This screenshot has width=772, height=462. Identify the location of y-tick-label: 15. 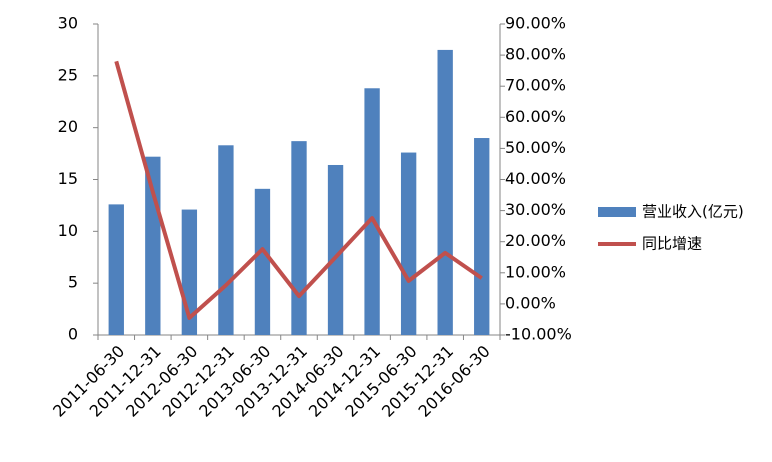
(68, 178).